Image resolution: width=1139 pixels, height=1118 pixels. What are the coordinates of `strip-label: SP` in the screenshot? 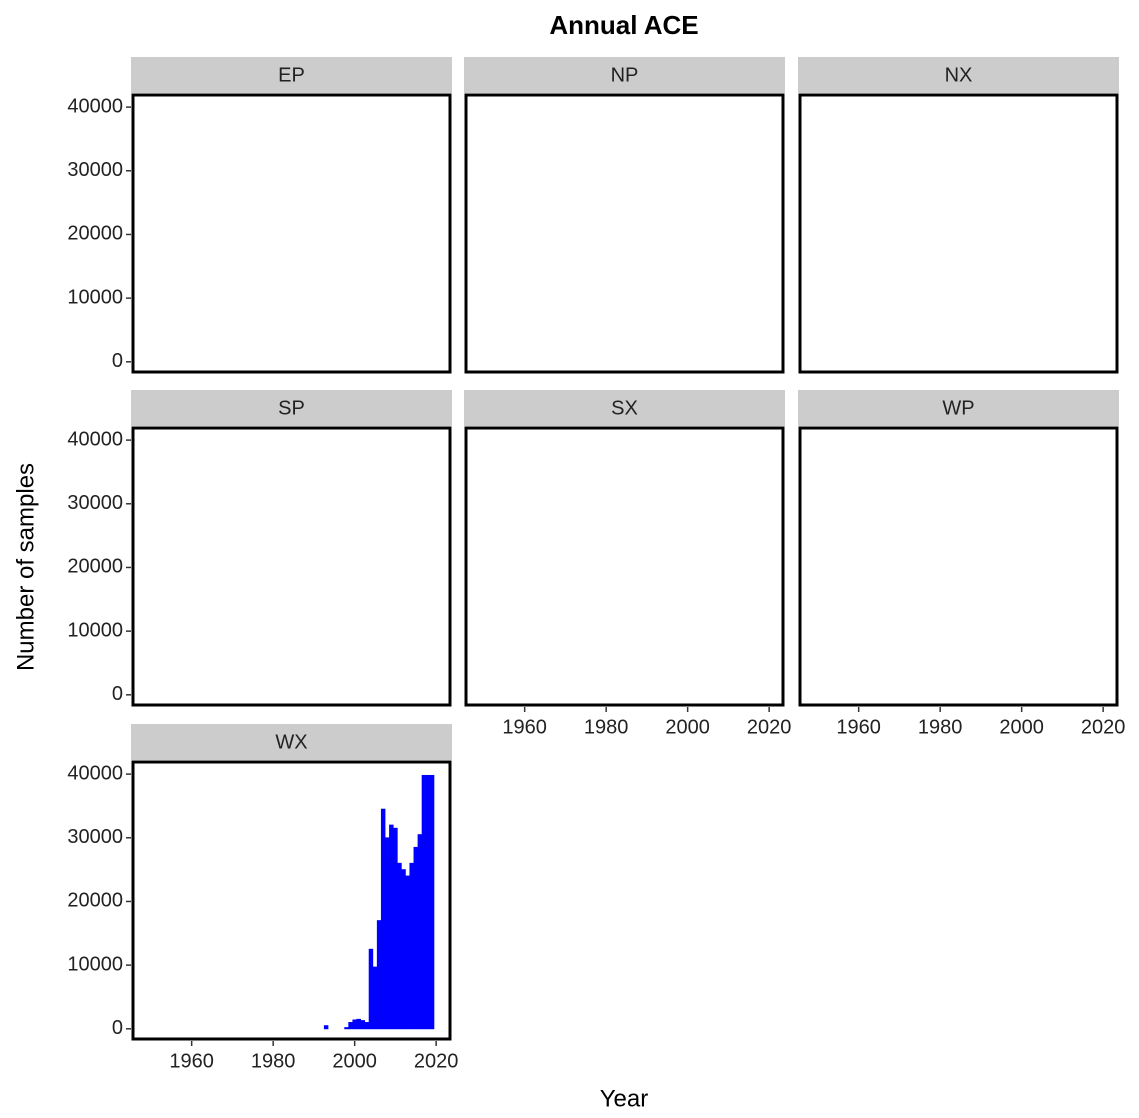 It's located at (291, 408).